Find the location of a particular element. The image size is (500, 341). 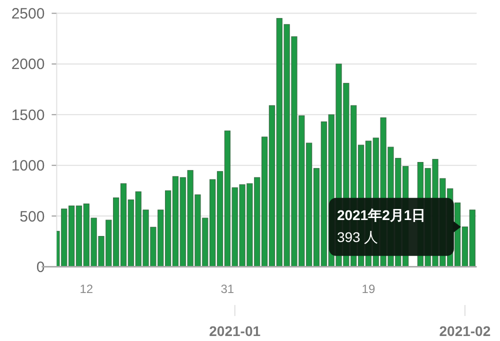

y-tick-label: 1000 is located at coordinates (28, 166).